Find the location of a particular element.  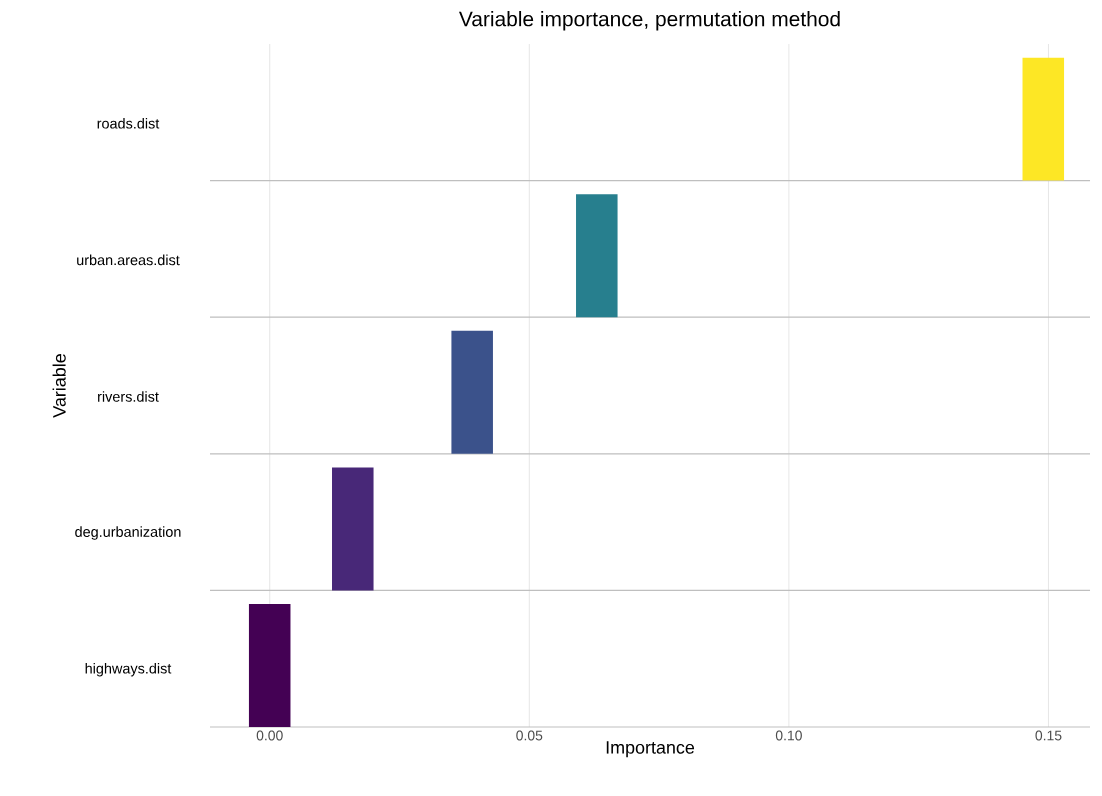

x-tick-label: 0.05 is located at coordinates (529, 735).